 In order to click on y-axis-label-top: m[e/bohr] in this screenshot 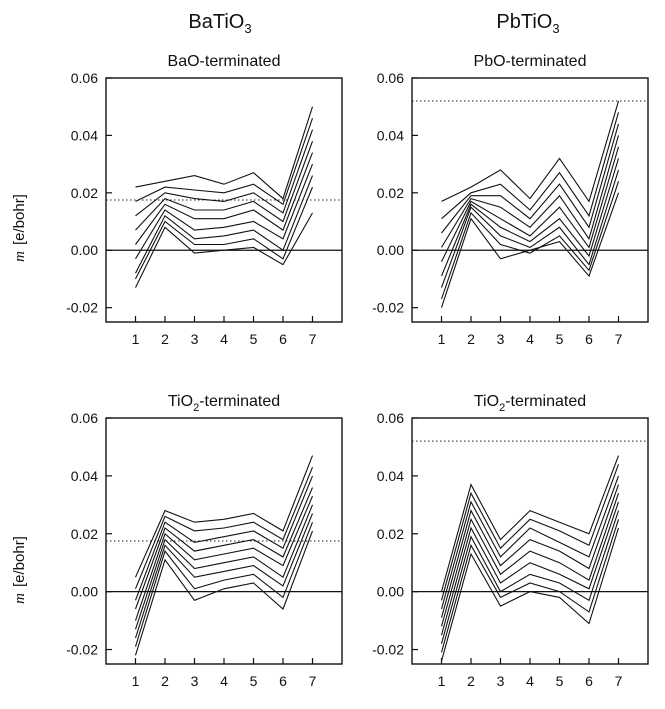, I will do `click(19, 228)`.